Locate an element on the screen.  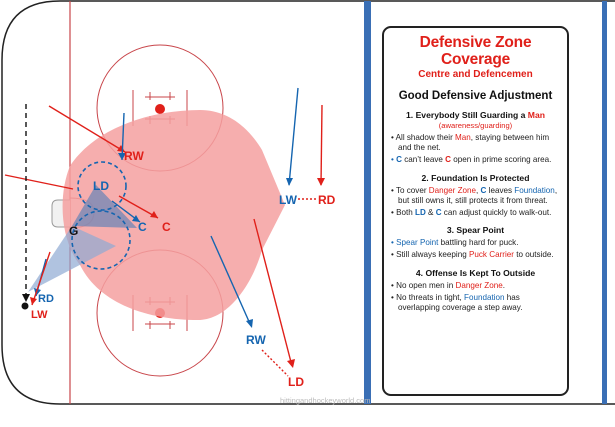
label-rw-red: RW is located at coordinates (134, 156).